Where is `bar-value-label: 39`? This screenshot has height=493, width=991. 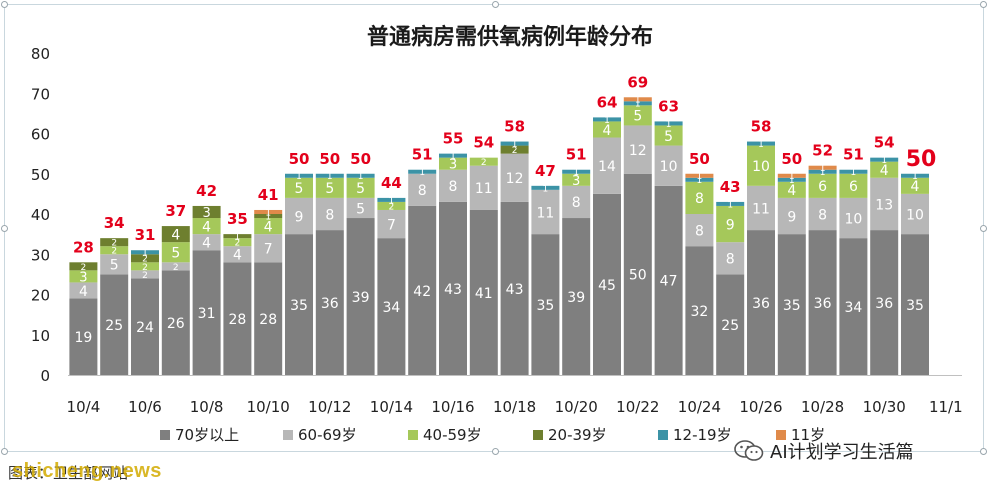
bar-value-label: 39 is located at coordinates (576, 298).